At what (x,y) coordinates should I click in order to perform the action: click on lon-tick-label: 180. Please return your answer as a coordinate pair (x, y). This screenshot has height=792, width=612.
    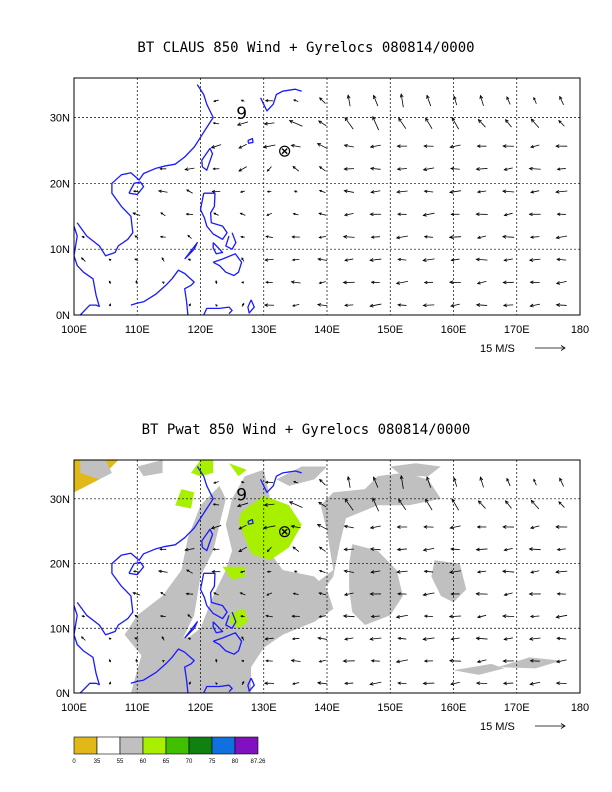
    Looking at the image, I should click on (580, 330).